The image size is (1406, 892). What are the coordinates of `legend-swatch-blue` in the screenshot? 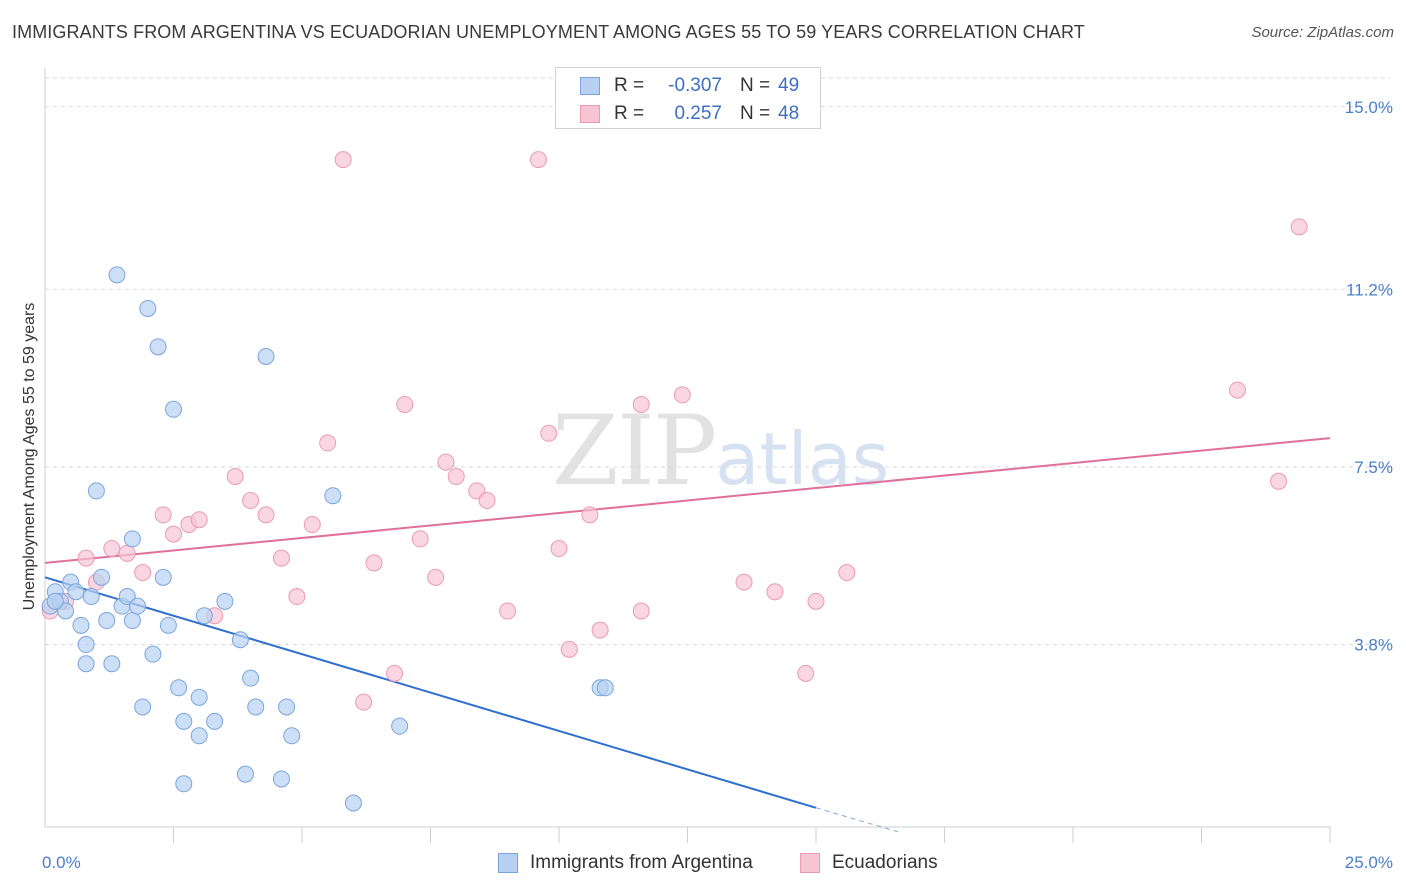 It's located at (590, 86).